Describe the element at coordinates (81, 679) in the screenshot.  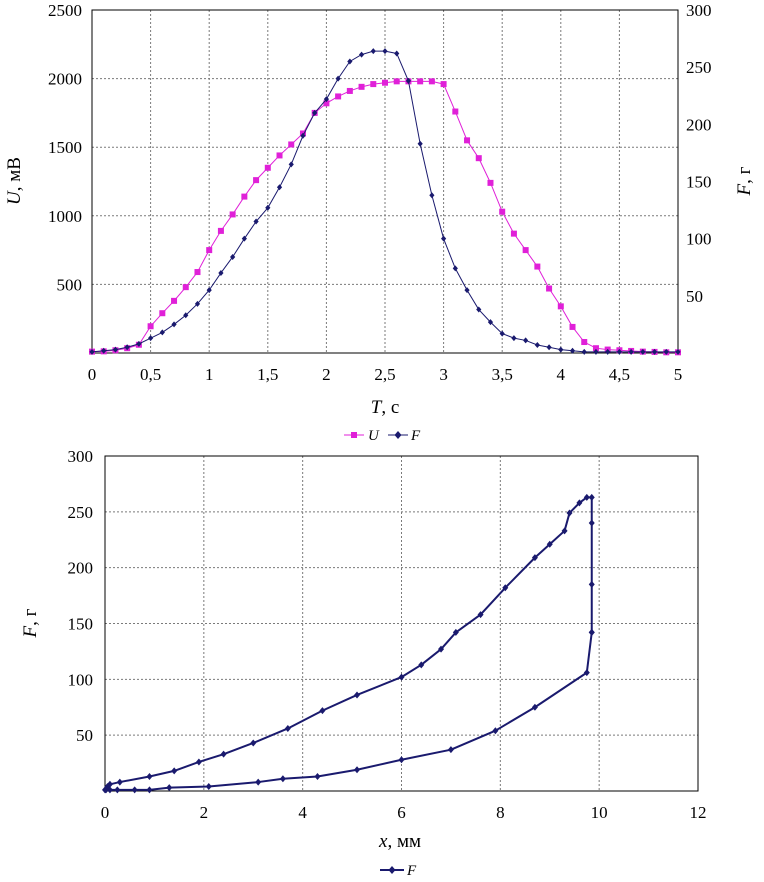
I see `chart2-y-tick-1: 100` at that location.